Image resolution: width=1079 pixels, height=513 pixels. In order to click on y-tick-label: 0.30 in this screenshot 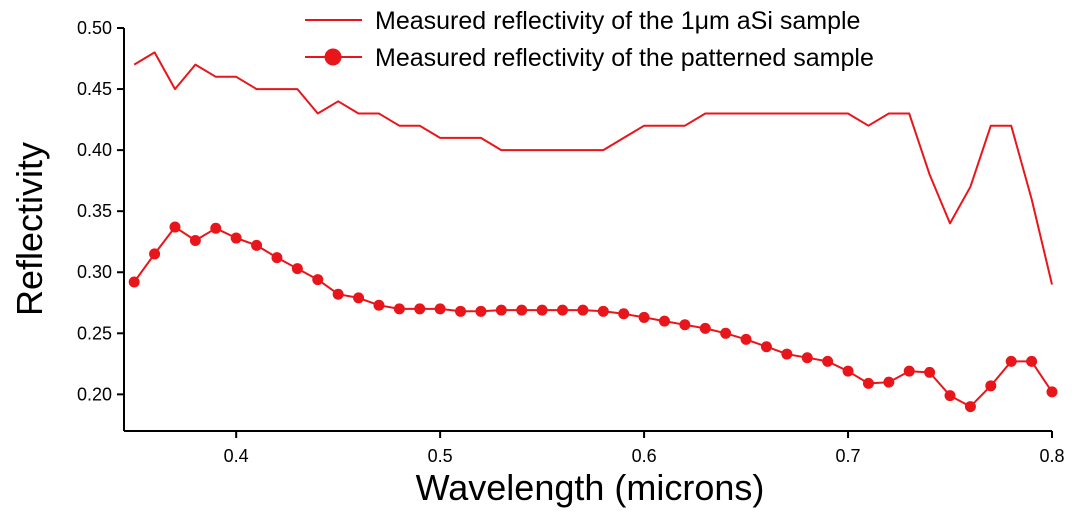, I will do `click(94, 272)`.